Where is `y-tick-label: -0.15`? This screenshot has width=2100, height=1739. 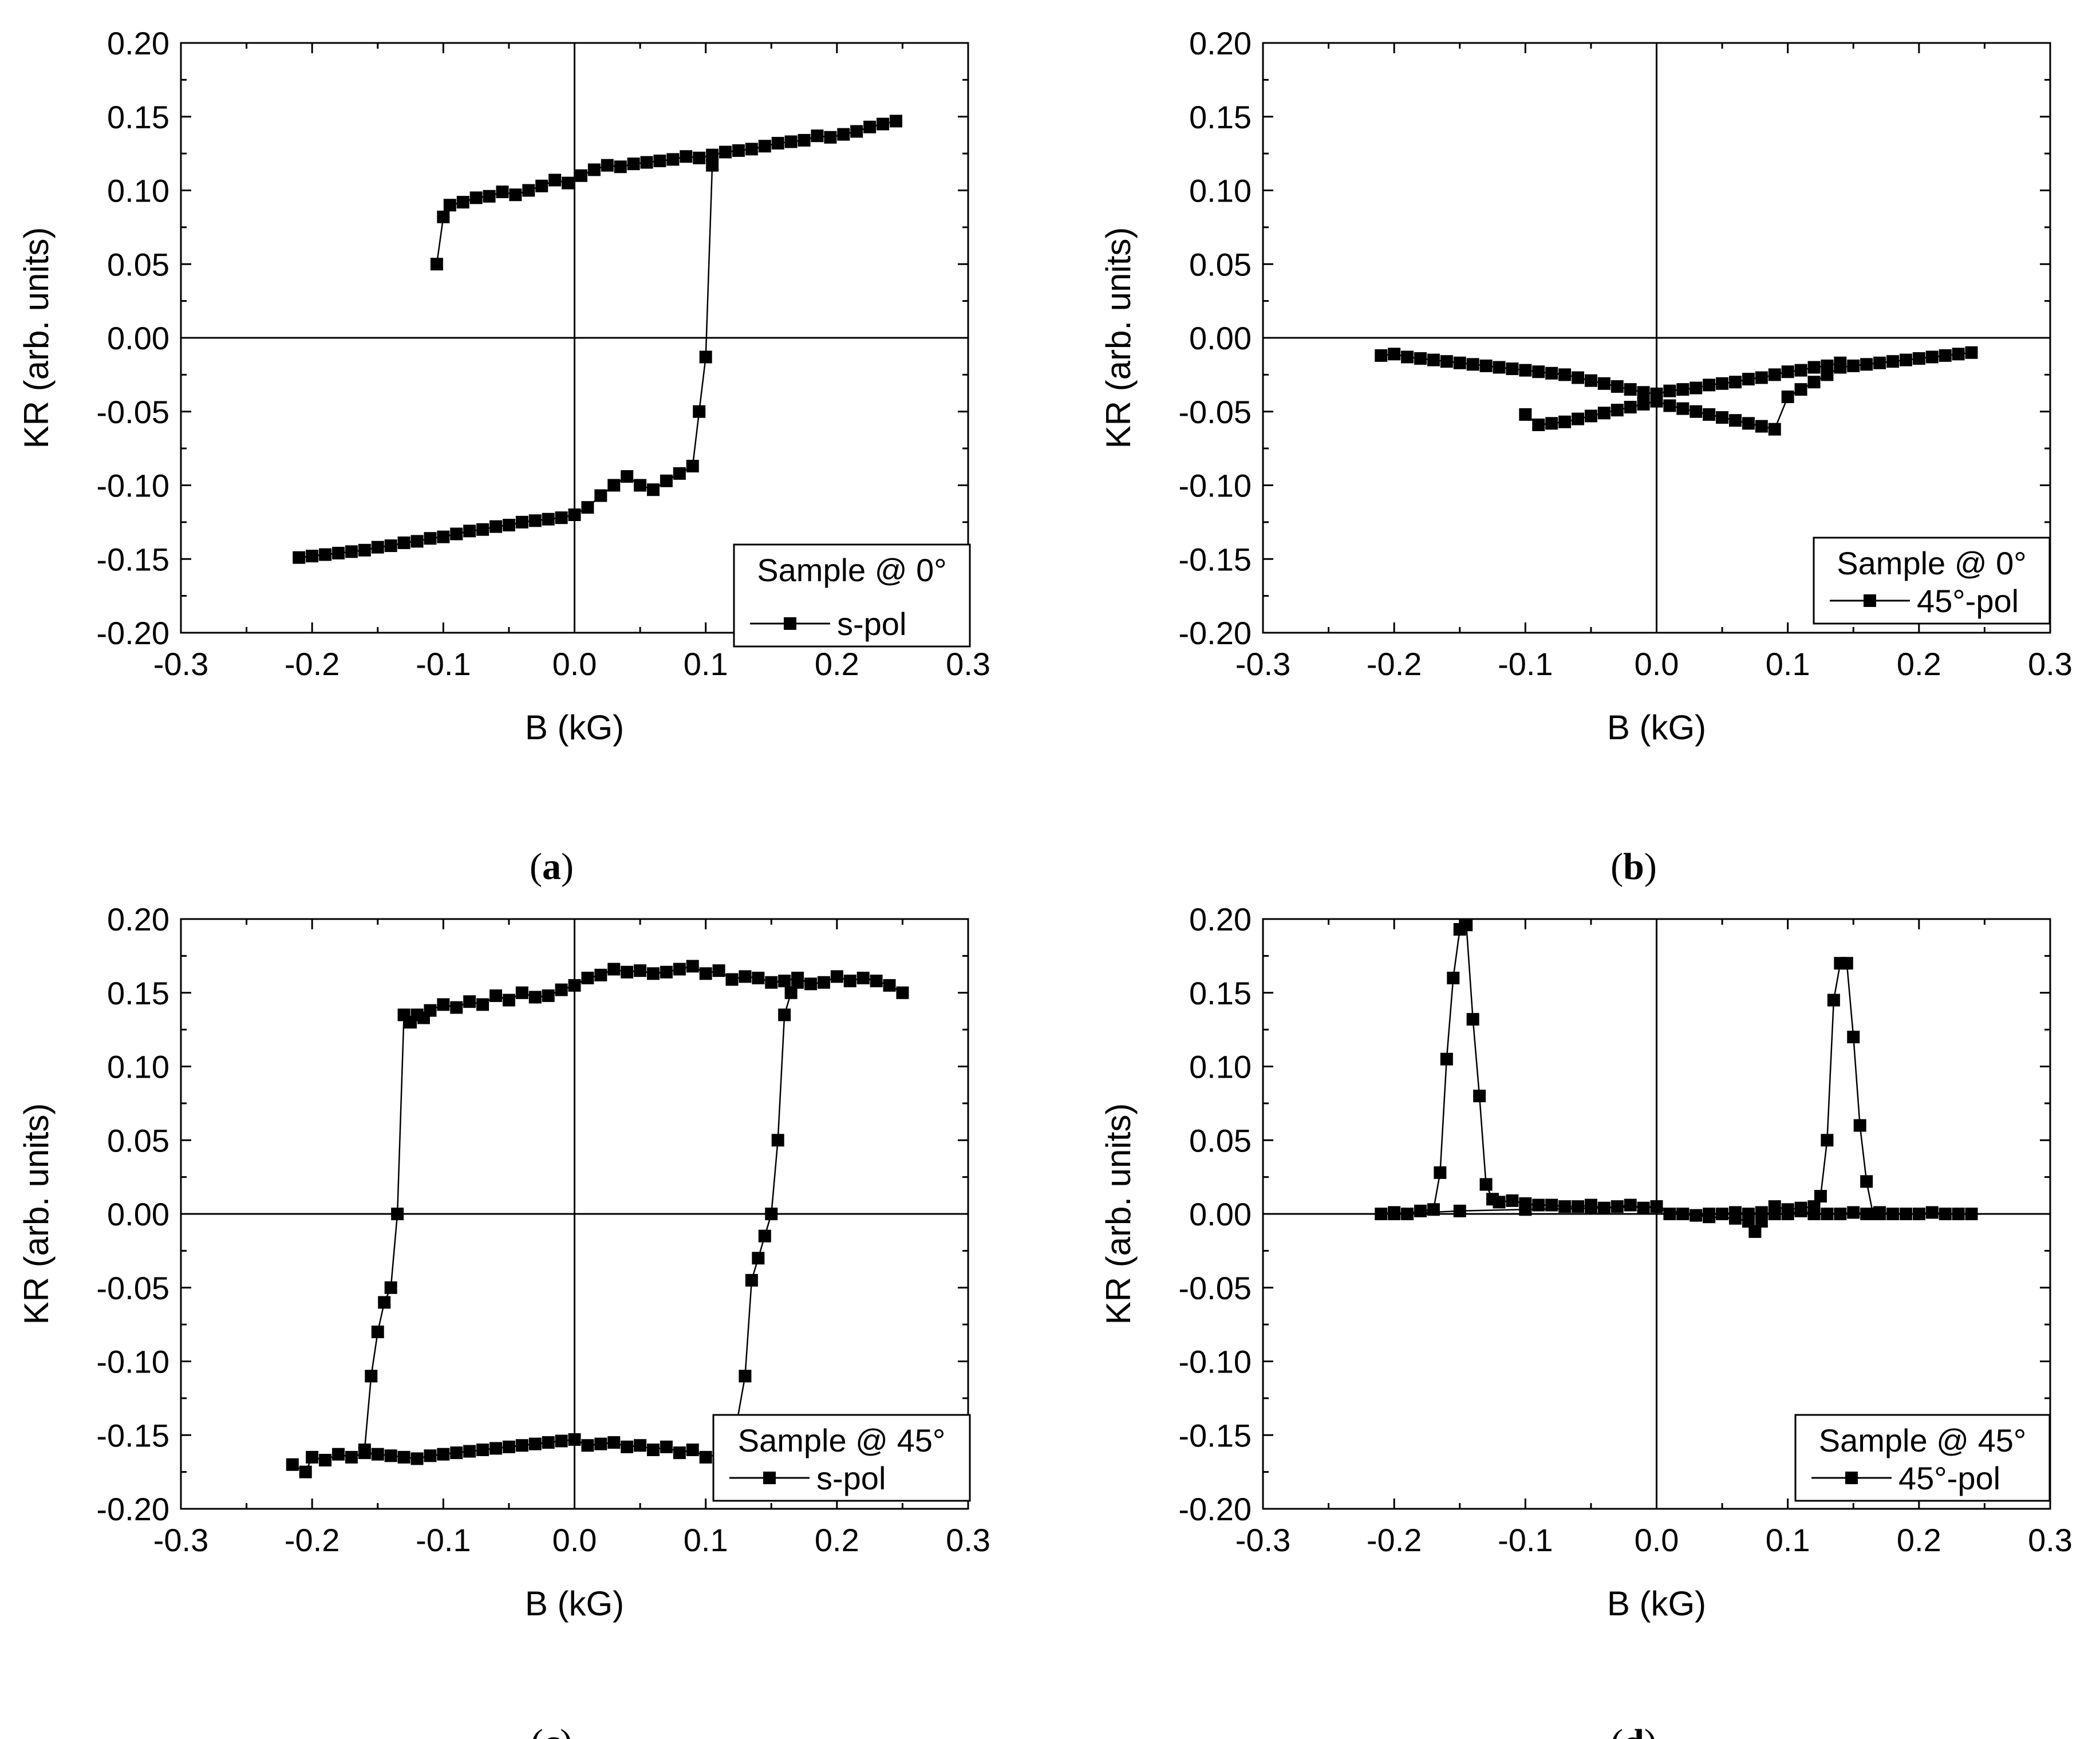 y-tick-label: -0.15 is located at coordinates (132, 1435).